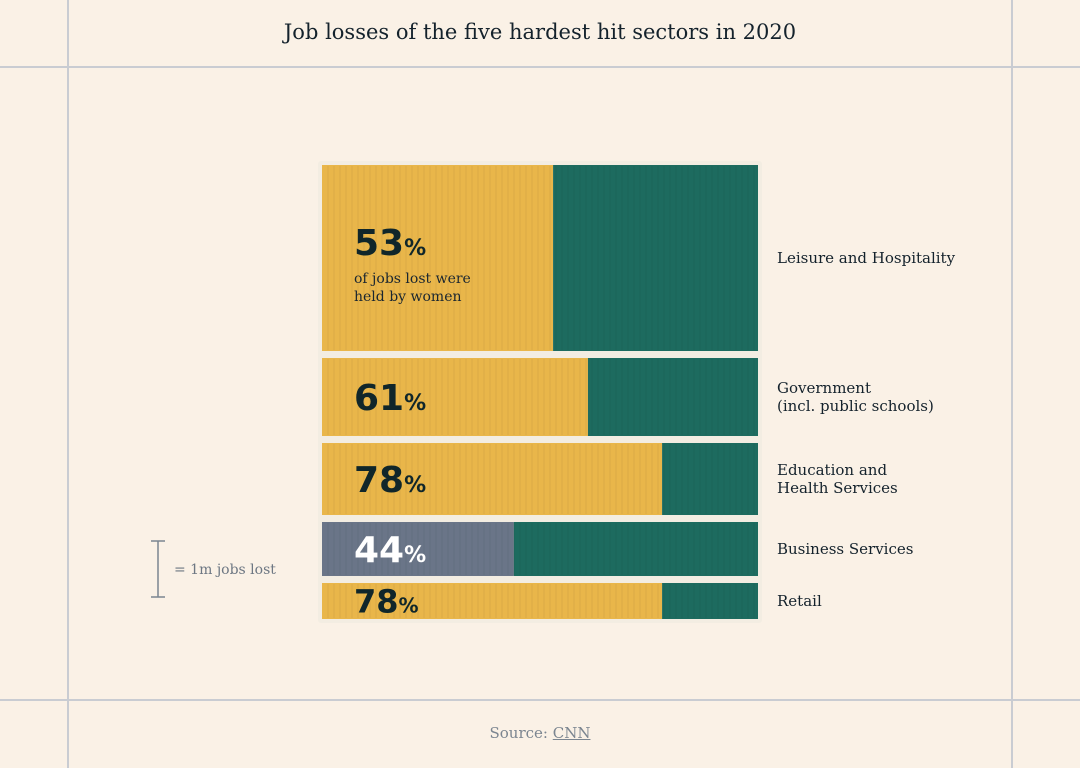 The height and width of the screenshot is (768, 1080). What do you see at coordinates (571, 733) in the screenshot?
I see `source-link: CNN` at bounding box center [571, 733].